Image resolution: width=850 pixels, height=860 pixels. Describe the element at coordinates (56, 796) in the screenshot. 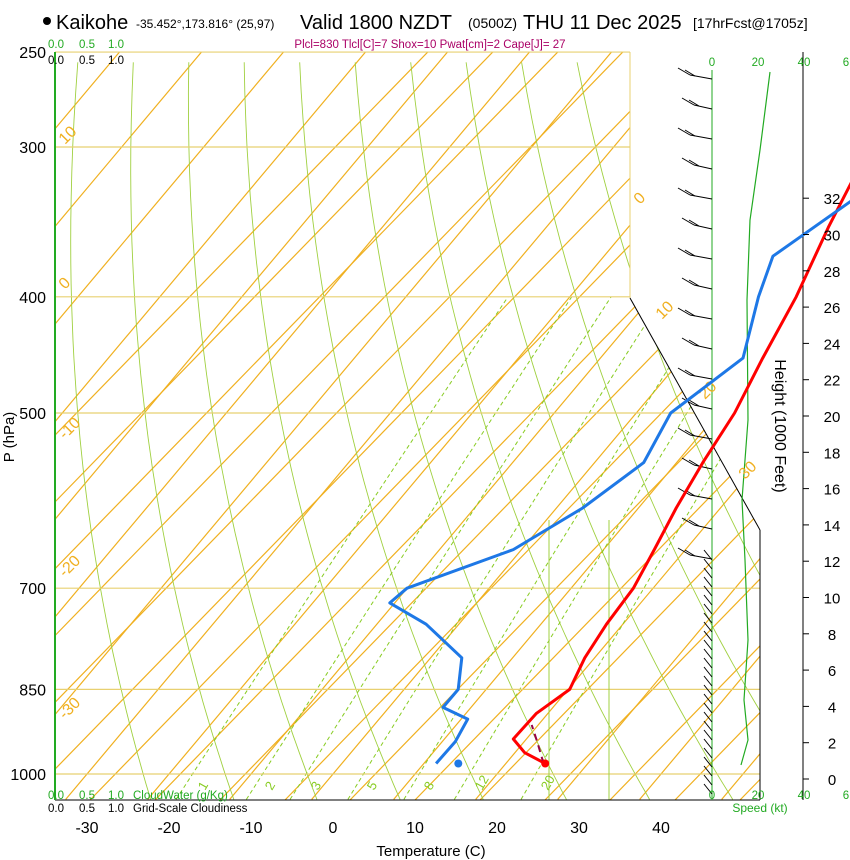

I see `cloud-scale-label: 0.0` at that location.